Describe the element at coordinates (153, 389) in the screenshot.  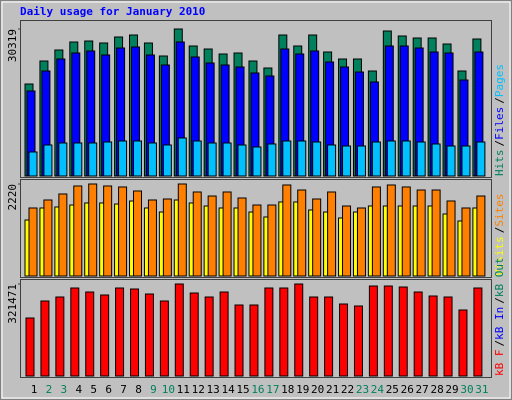
I see `x-tick-label: 9` at that location.